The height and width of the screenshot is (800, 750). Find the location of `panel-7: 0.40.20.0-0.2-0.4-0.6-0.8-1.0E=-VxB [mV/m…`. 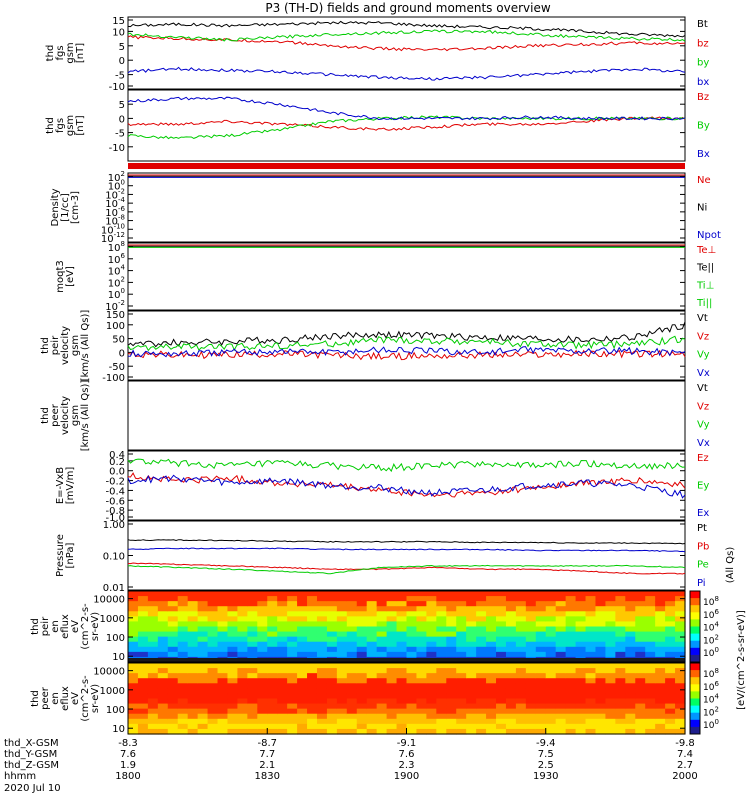

panel-7: 0.40.20.0-0.2-0.4-0.6-0.8-1.0E=-VxB [mV/m… is located at coordinates (382, 487).